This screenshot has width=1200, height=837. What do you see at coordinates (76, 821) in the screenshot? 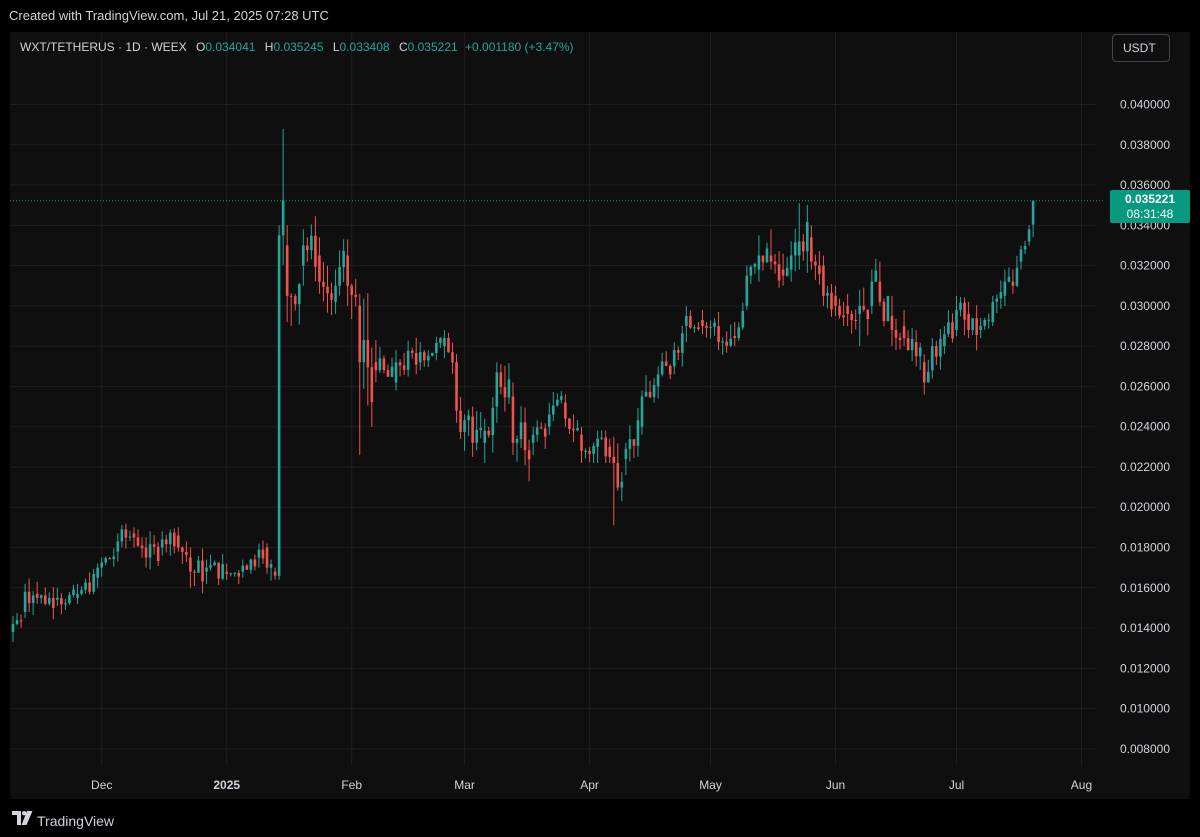
I see `footer-brand: TradingView` at bounding box center [76, 821].